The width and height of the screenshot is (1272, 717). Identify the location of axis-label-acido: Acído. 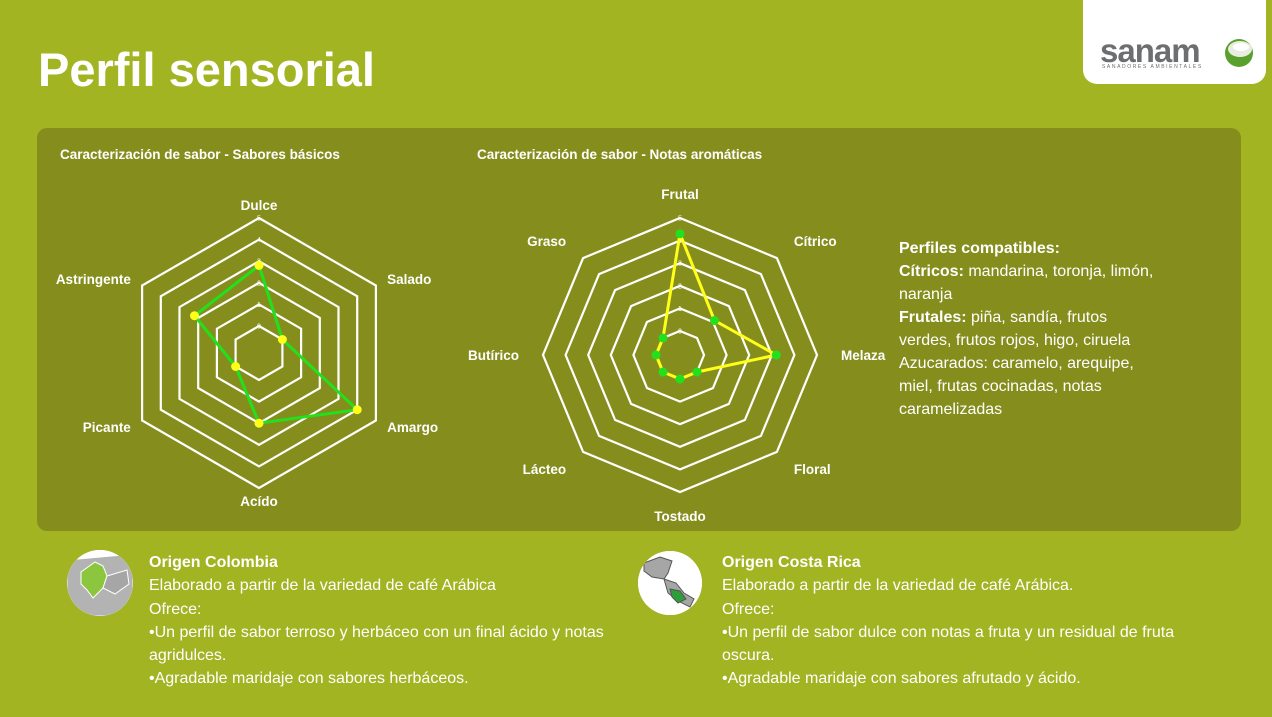
(259, 501).